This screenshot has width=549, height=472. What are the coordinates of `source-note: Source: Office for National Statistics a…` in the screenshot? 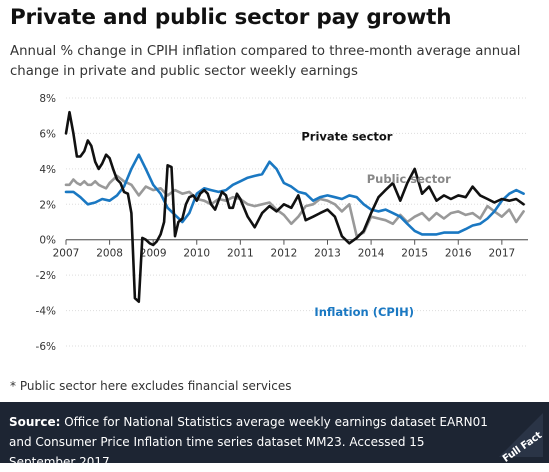 It's located at (249, 442).